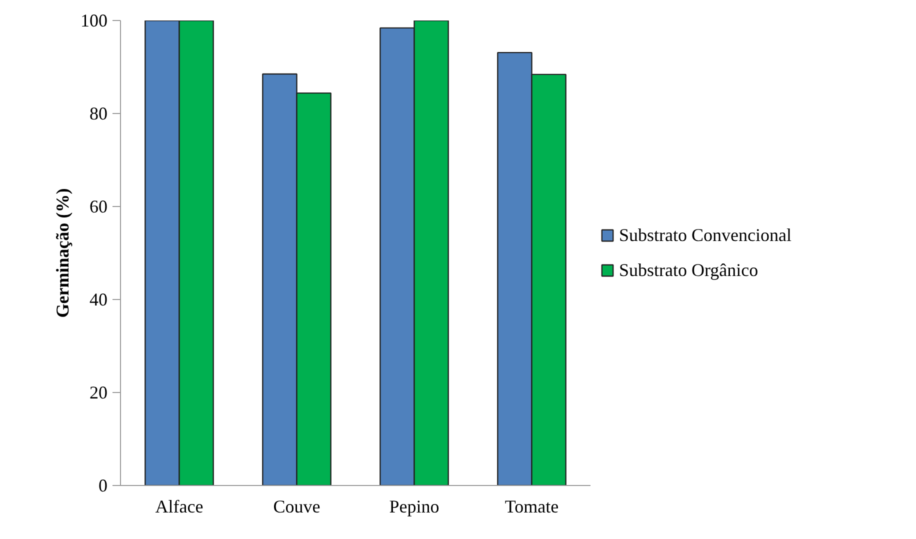 The image size is (916, 539). What do you see at coordinates (99, 392) in the screenshot?
I see `y-tick-label: 20` at bounding box center [99, 392].